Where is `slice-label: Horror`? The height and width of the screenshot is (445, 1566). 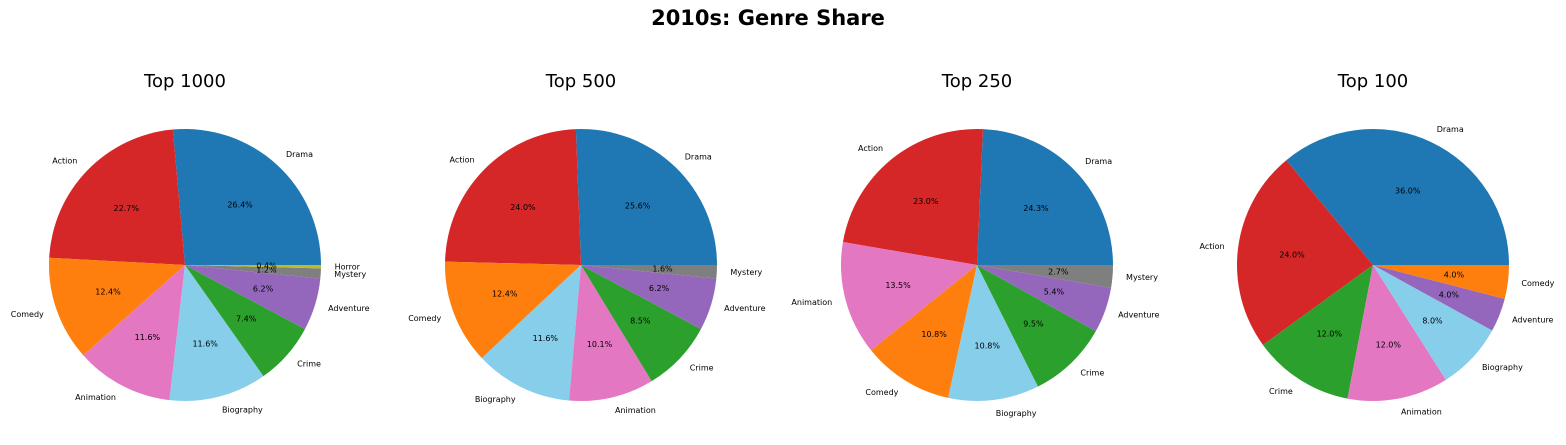 slice-label: Horror is located at coordinates (348, 266).